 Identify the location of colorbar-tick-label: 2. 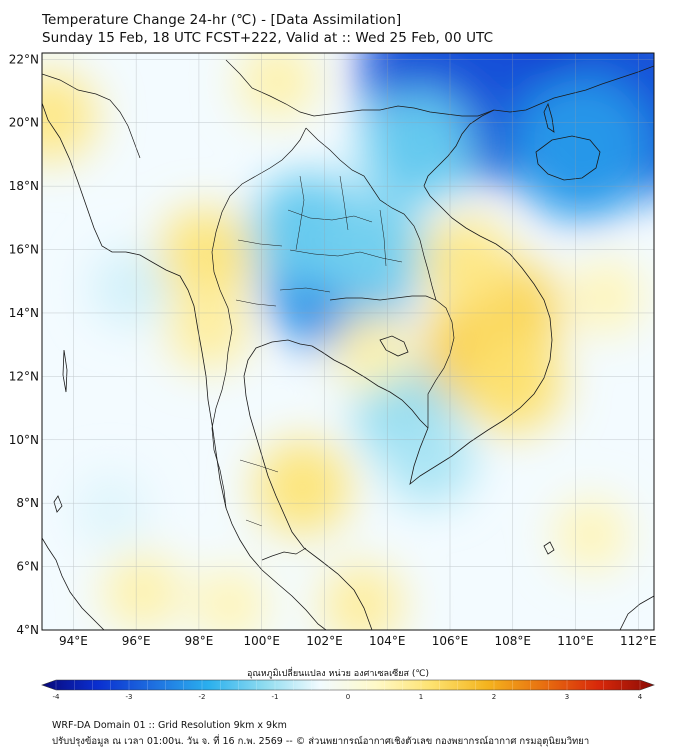
(494, 697).